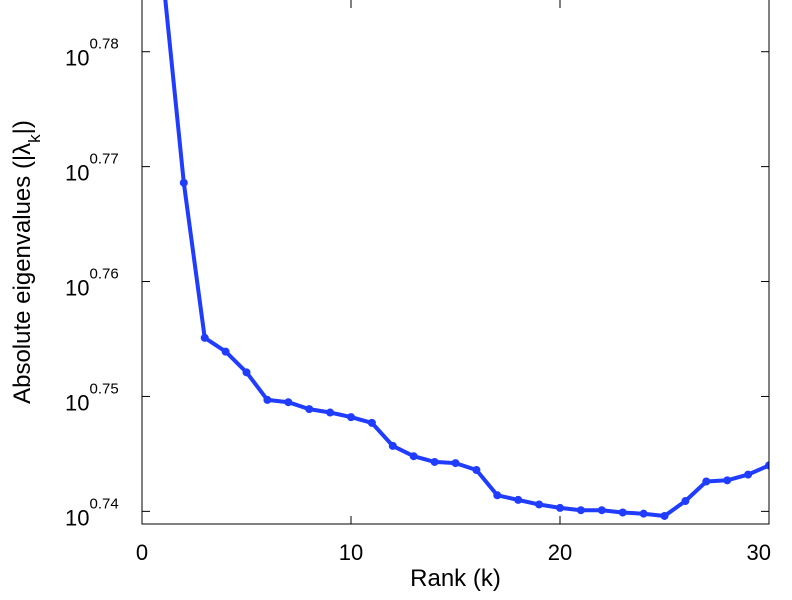 This screenshot has width=792, height=600. I want to click on y-axis-label-end: |), so click(22, 127).